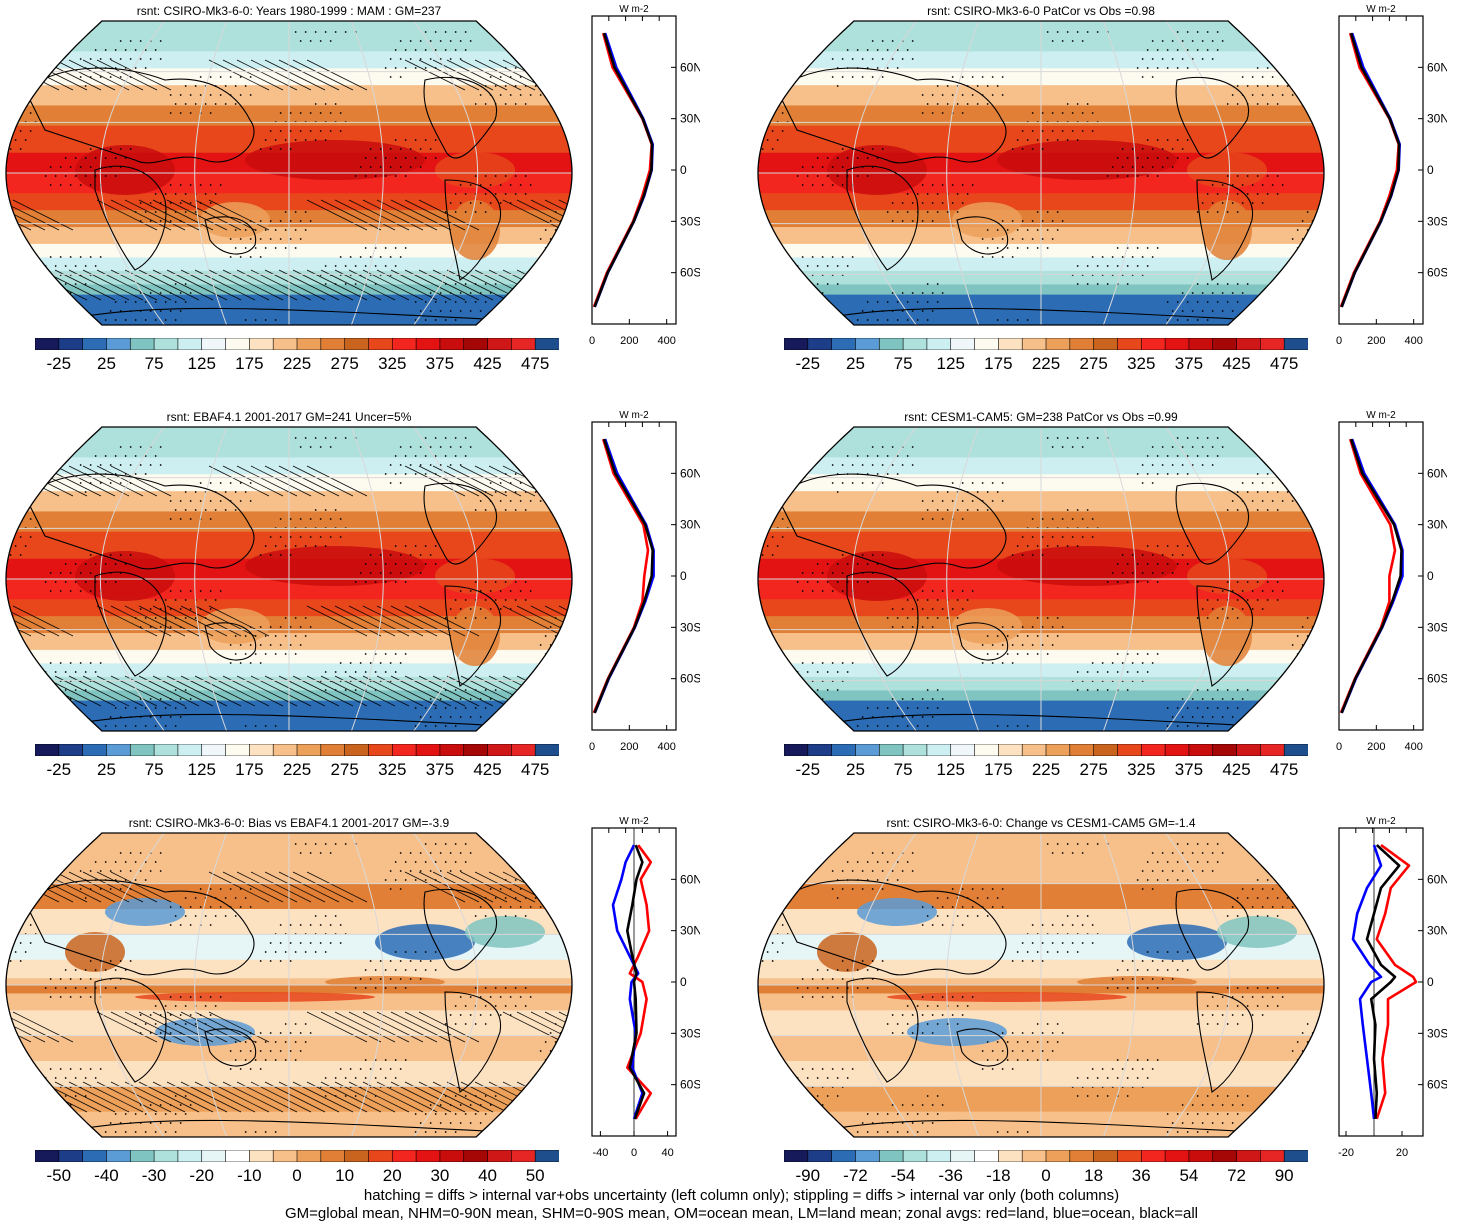 The width and height of the screenshot is (1483, 1222). What do you see at coordinates (249, 1175) in the screenshot?
I see `colorbar-tick-label: -10` at bounding box center [249, 1175].